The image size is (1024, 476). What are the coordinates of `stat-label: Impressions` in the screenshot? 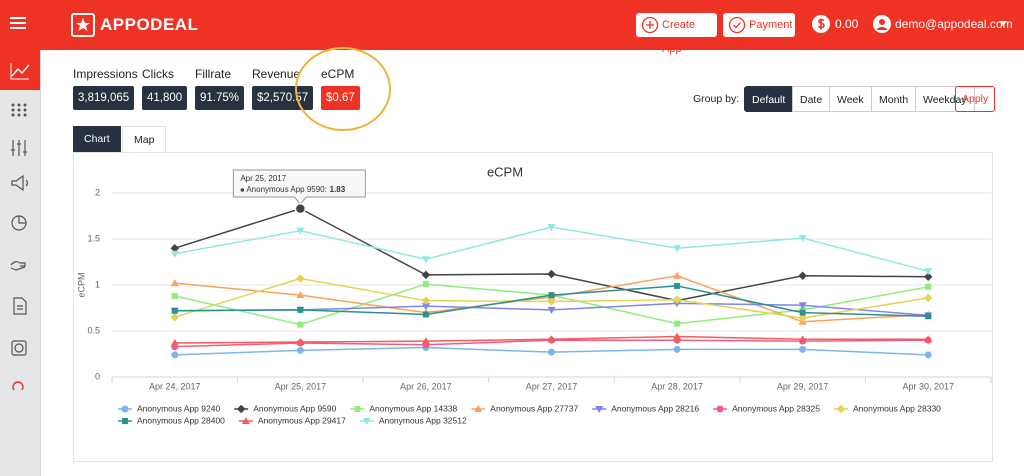 It's located at (105, 74).